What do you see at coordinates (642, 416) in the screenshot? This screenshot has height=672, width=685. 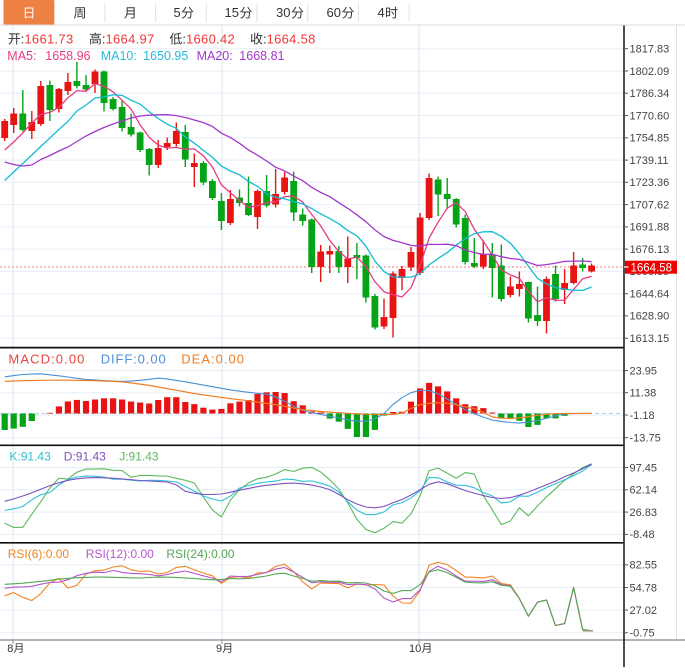 I see `svg-text: -1.18` at bounding box center [642, 416].